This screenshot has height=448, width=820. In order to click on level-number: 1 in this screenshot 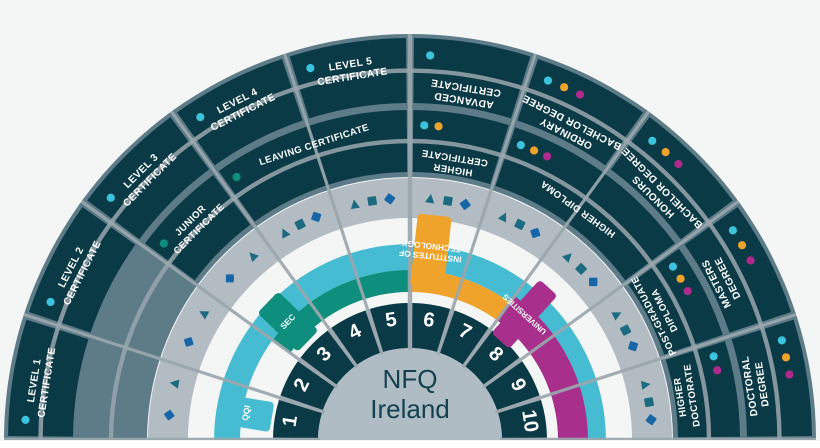, I will do `click(290, 421)`.